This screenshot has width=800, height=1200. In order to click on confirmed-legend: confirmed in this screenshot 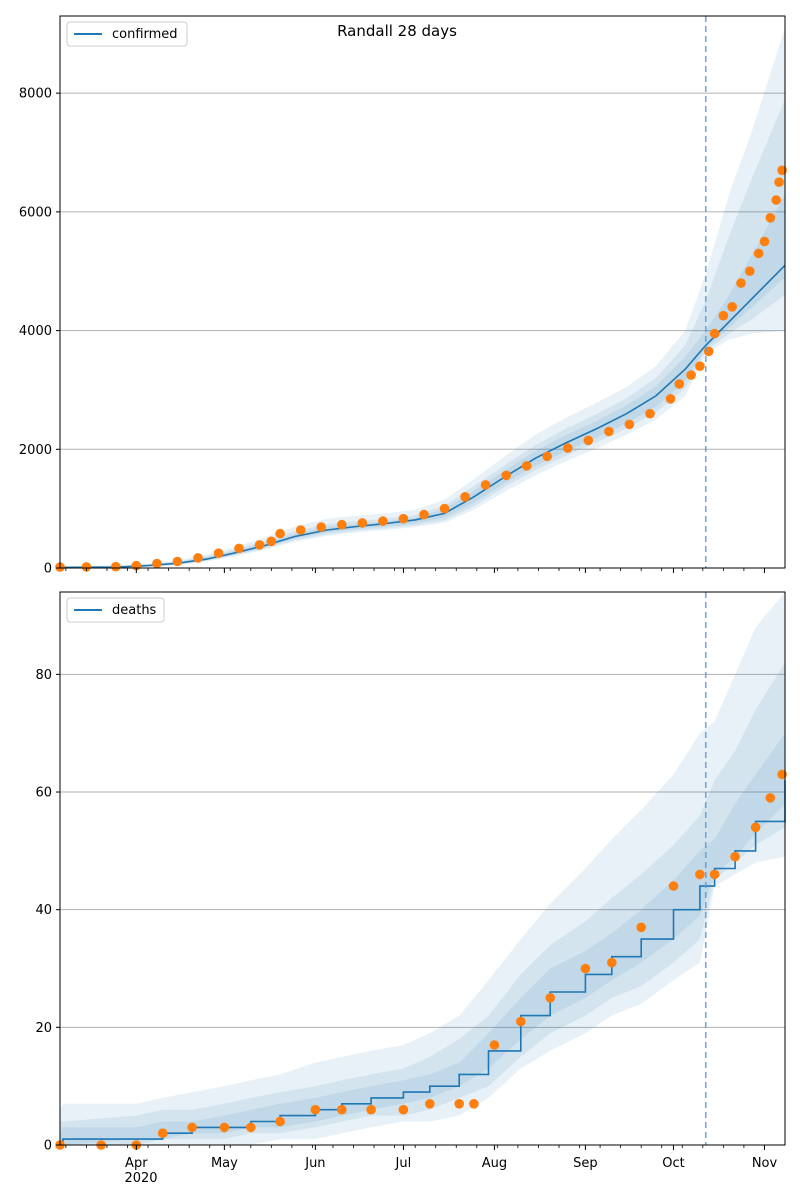, I will do `click(127, 34)`.